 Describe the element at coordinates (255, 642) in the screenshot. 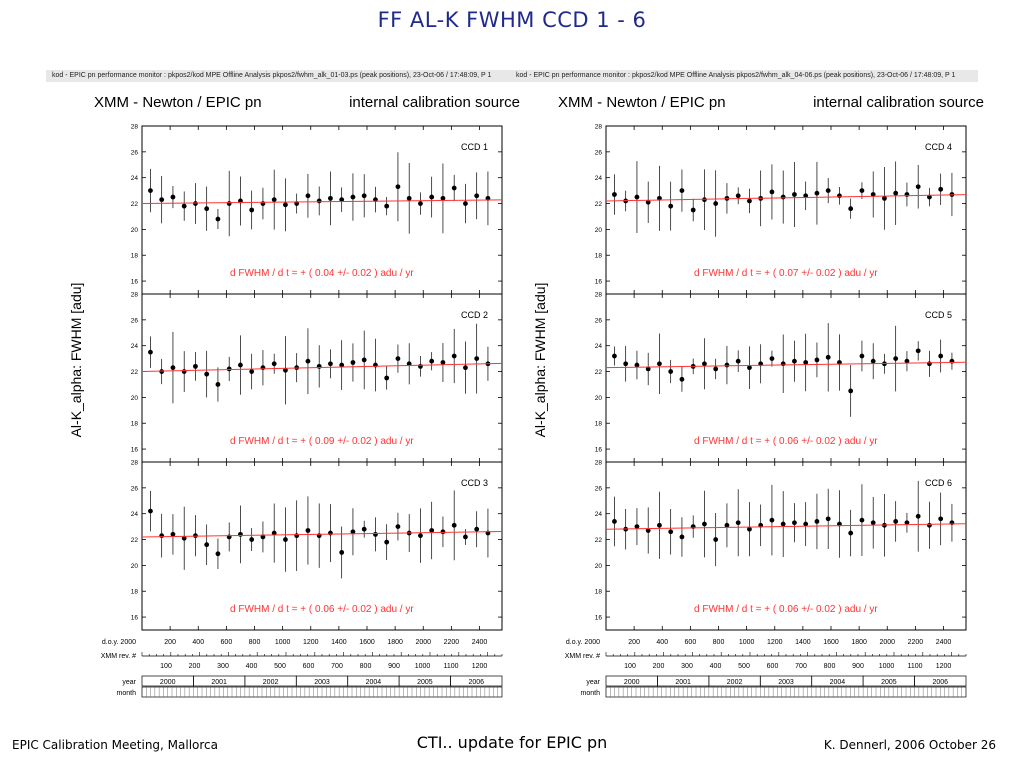

I see `doy-tick-label: 800` at that location.